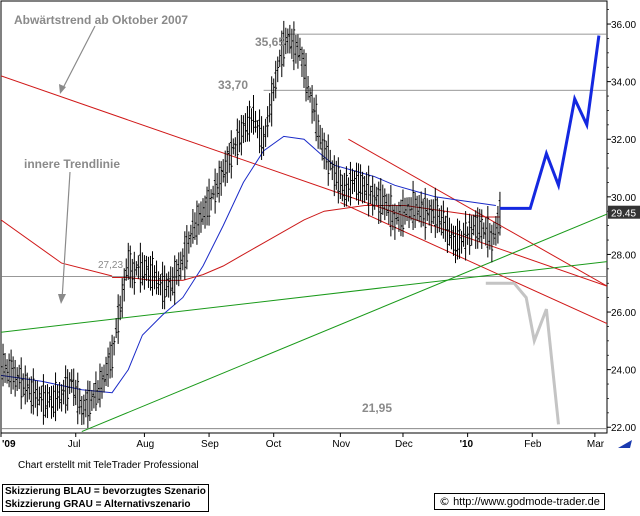 The width and height of the screenshot is (640, 516). I want to click on x-tick-label-3: Sep, so click(210, 444).